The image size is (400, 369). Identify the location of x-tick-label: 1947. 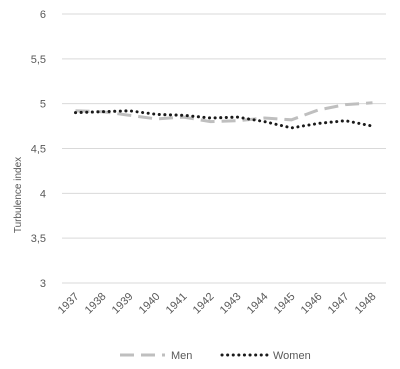
(339, 304).